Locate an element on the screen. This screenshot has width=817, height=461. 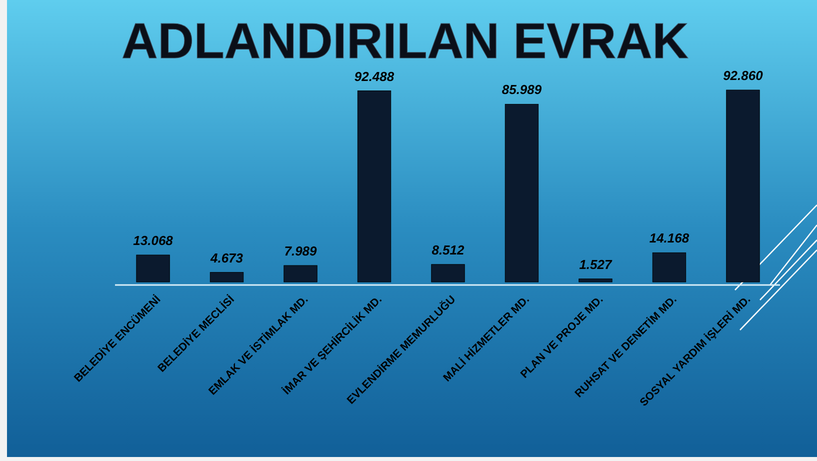
data-label: 92.860 is located at coordinates (743, 75).